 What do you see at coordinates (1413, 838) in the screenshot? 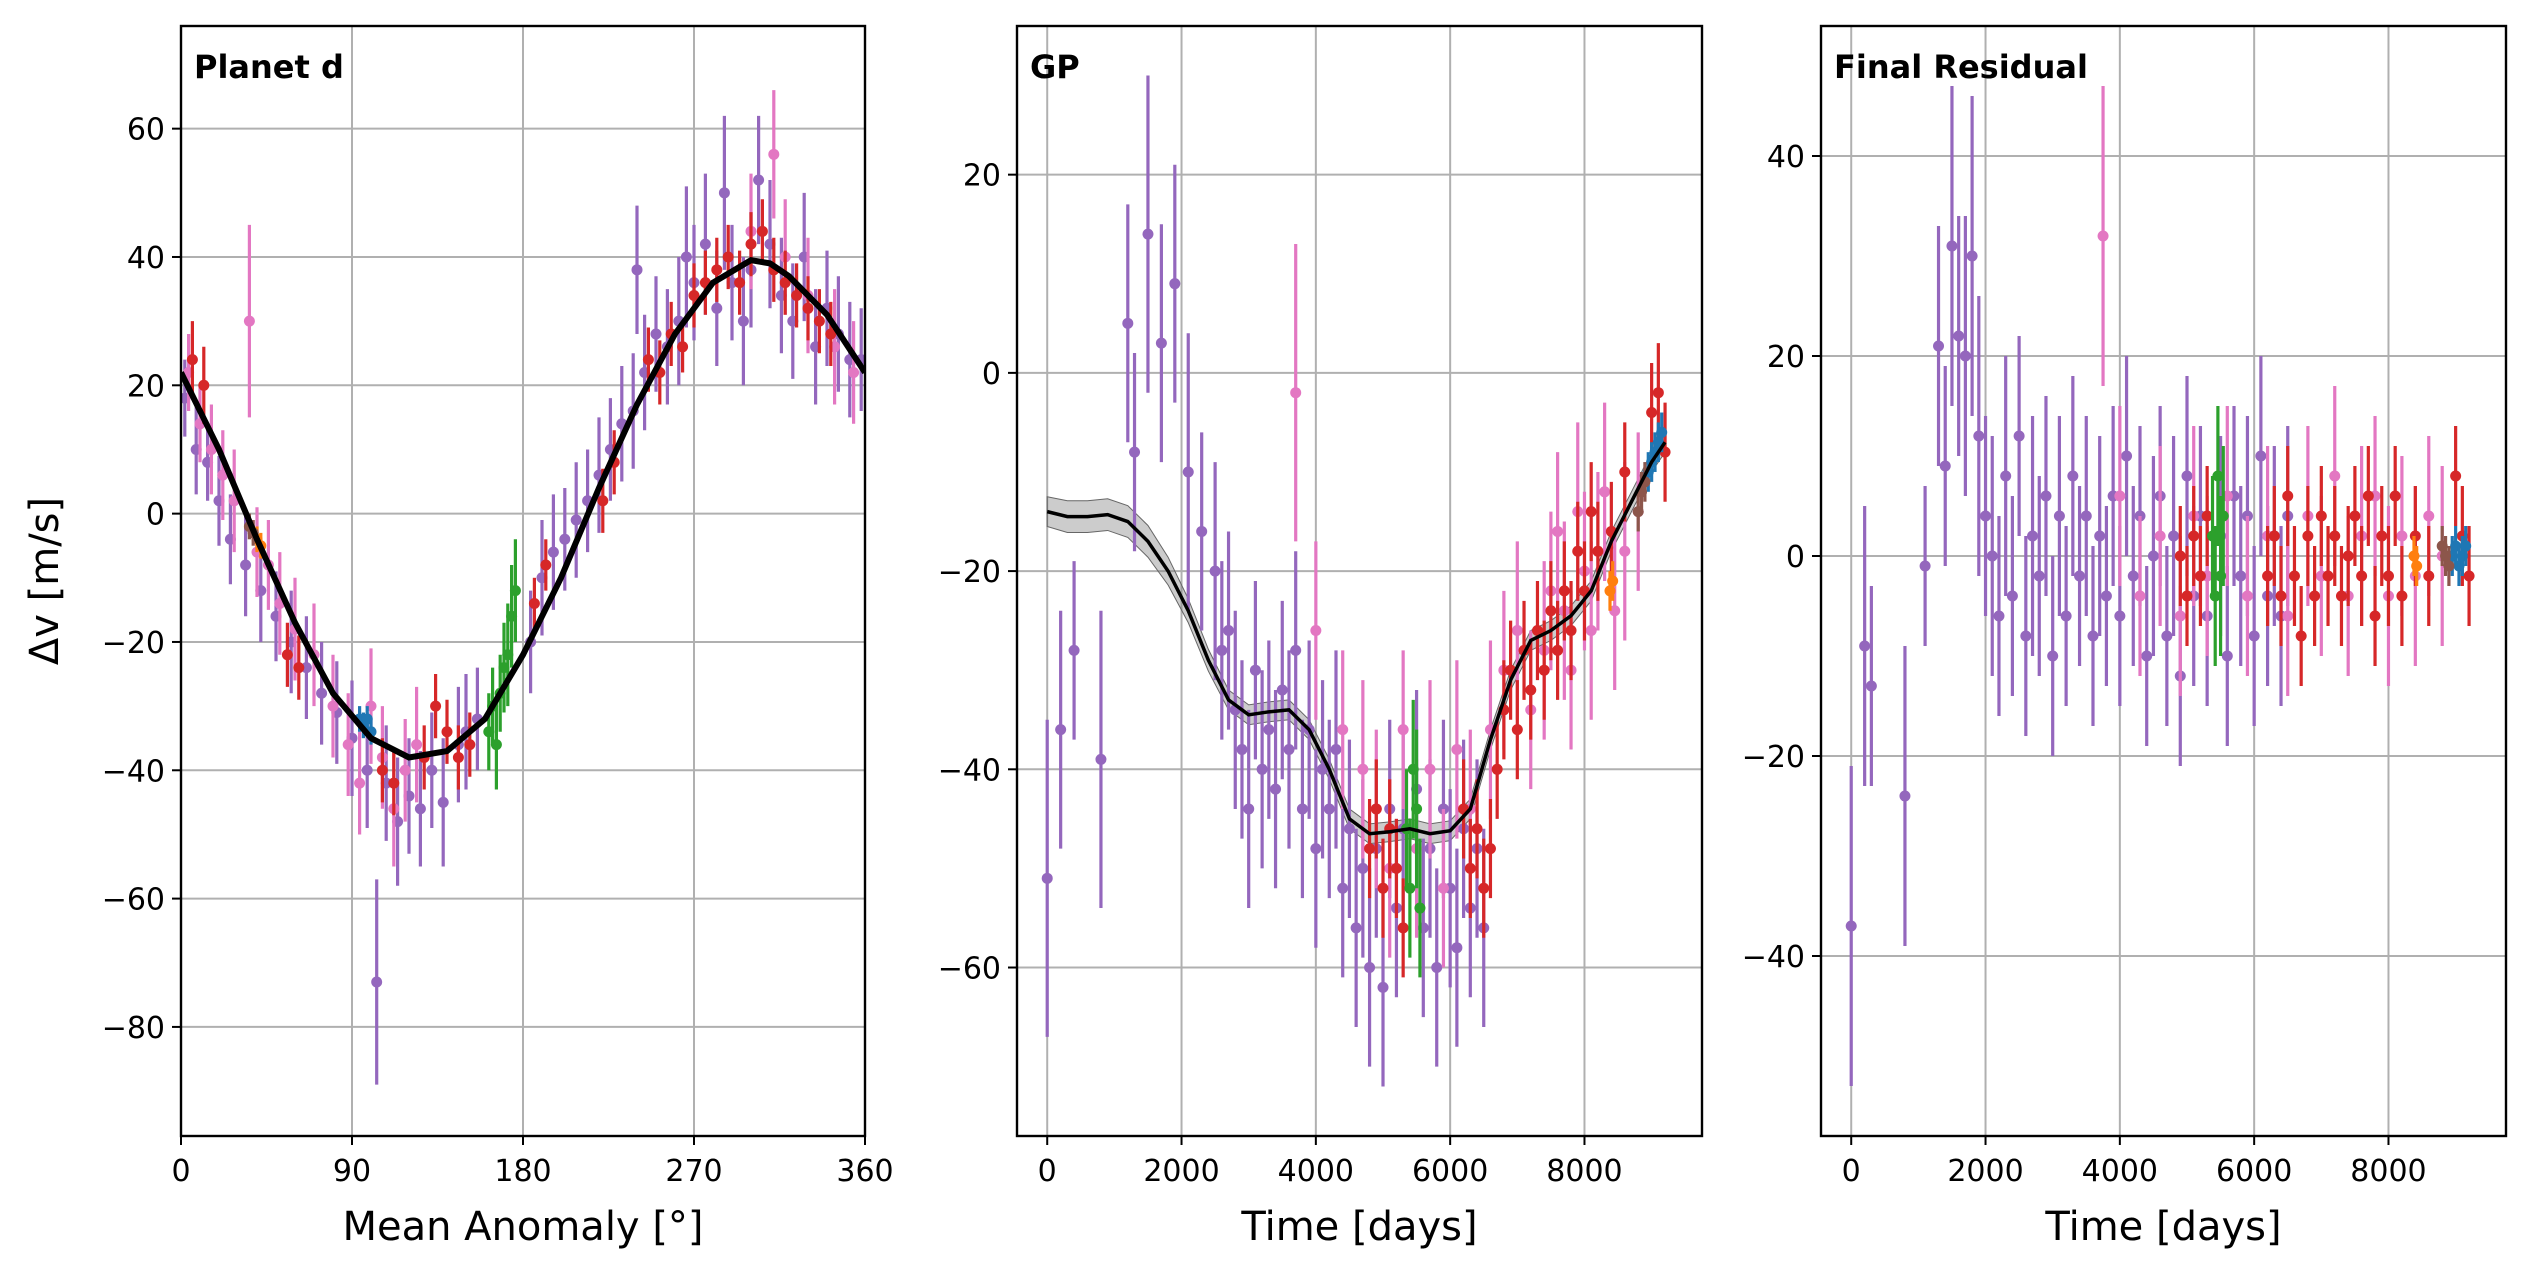
I see `series-inst-green` at bounding box center [1413, 838].